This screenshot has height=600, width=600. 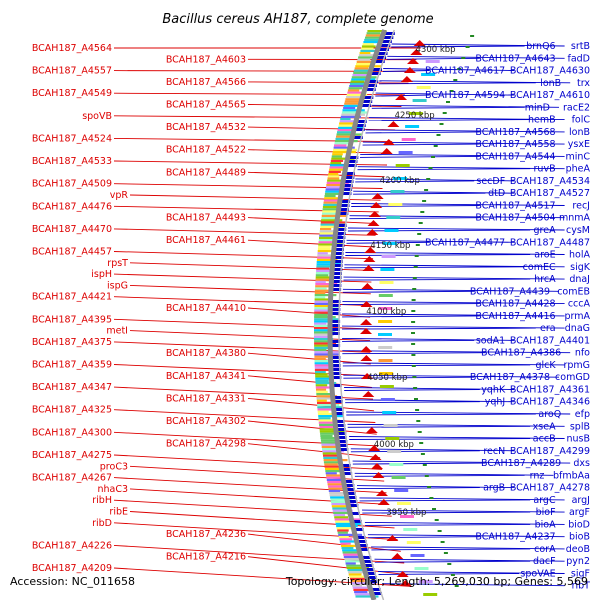 I want to click on reverse-gene-label: BCAH187_A4565, so click(x=206, y=105).